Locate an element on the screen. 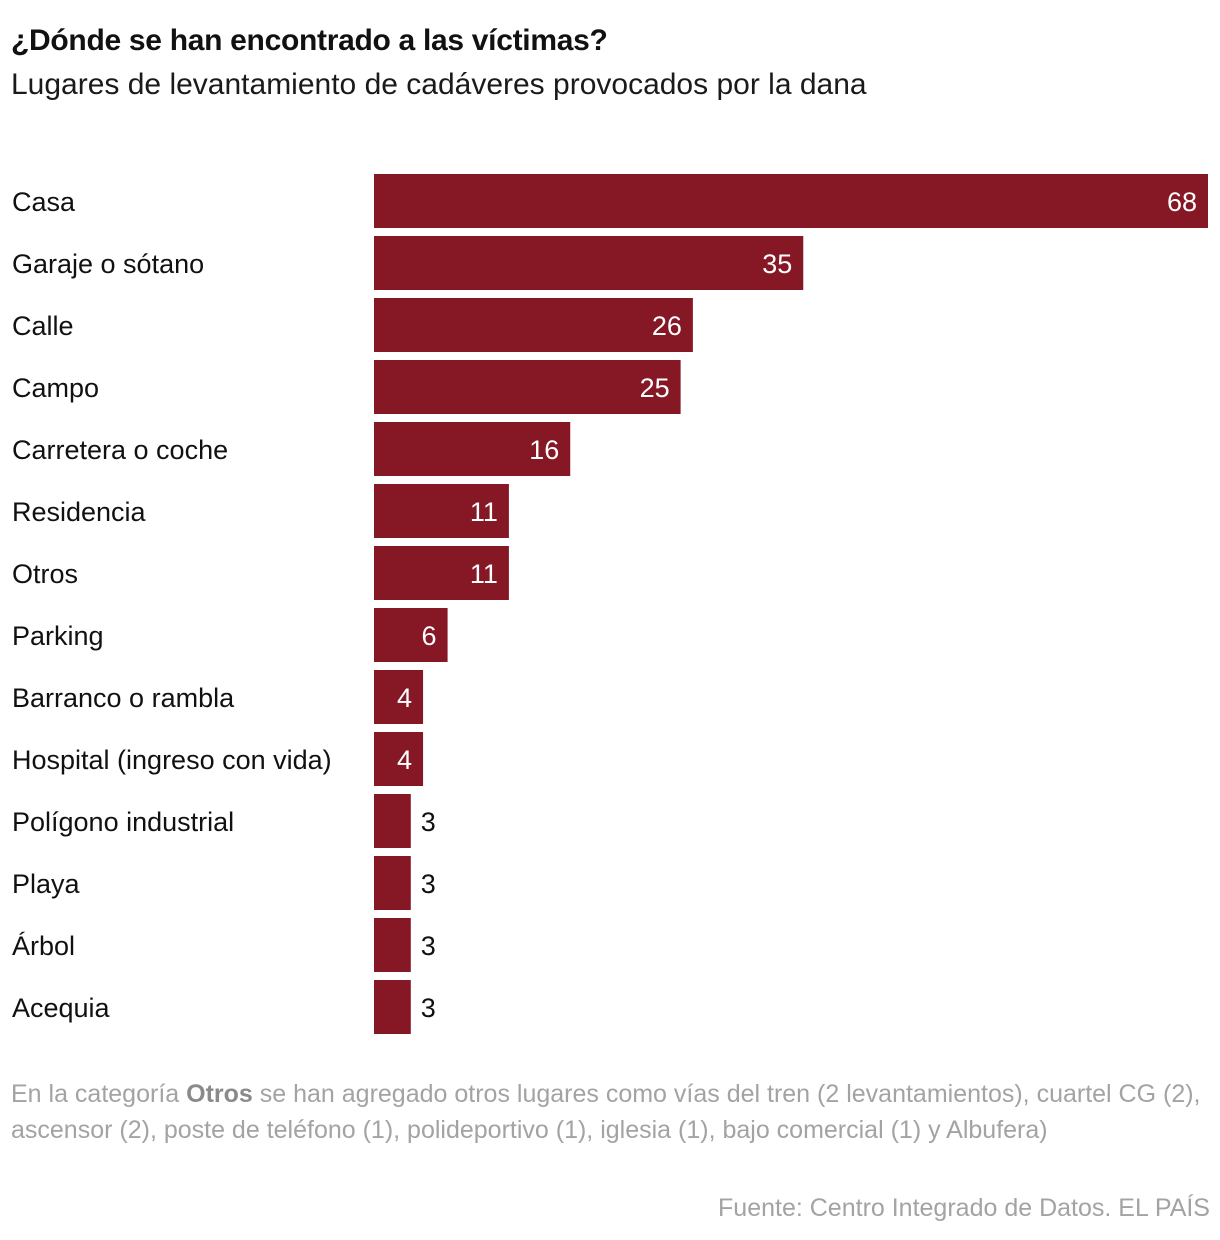 The height and width of the screenshot is (1240, 1220). category-label: Barranco o rambla is located at coordinates (123, 698).